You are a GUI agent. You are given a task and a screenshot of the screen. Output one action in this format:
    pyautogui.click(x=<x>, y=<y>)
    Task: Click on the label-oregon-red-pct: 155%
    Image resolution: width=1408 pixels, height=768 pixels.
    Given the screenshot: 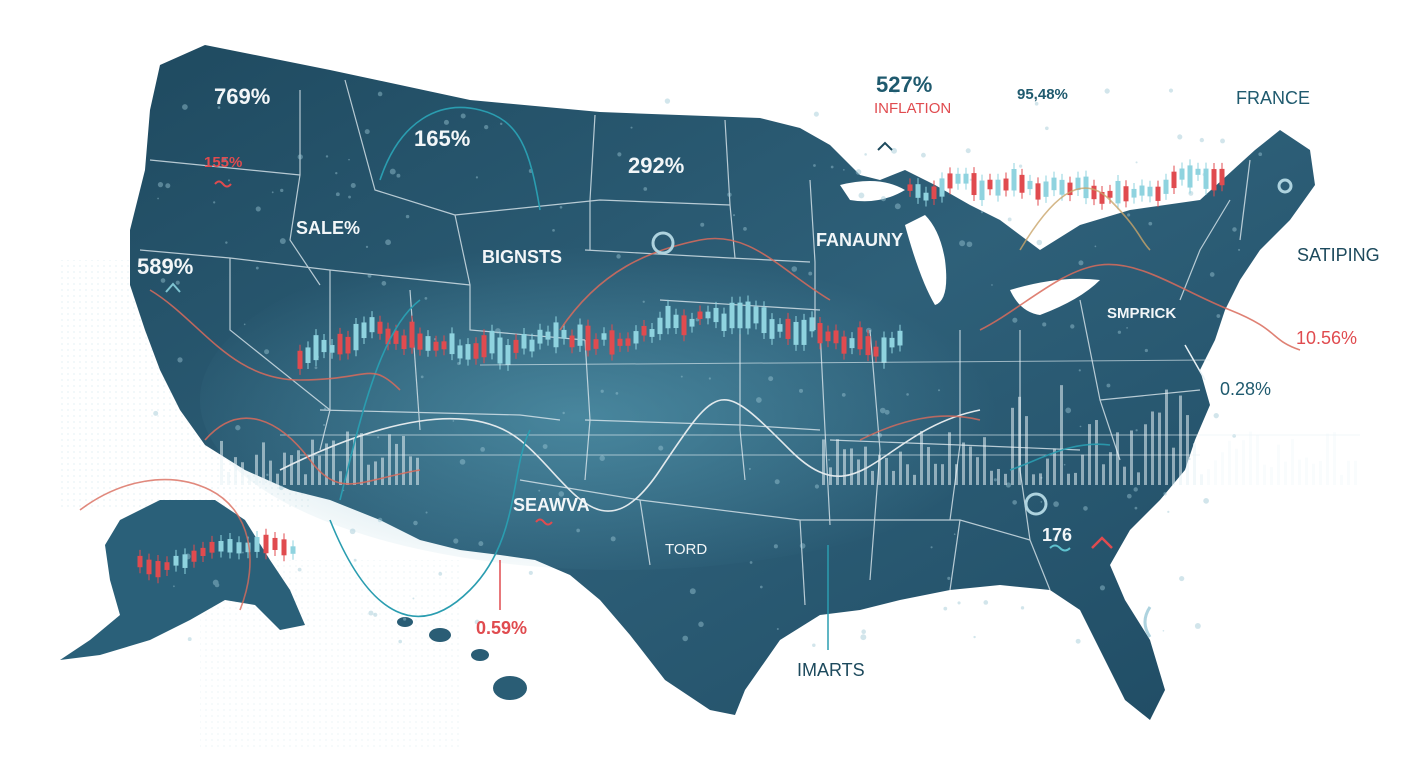 What is the action you would take?
    pyautogui.click(x=223, y=162)
    